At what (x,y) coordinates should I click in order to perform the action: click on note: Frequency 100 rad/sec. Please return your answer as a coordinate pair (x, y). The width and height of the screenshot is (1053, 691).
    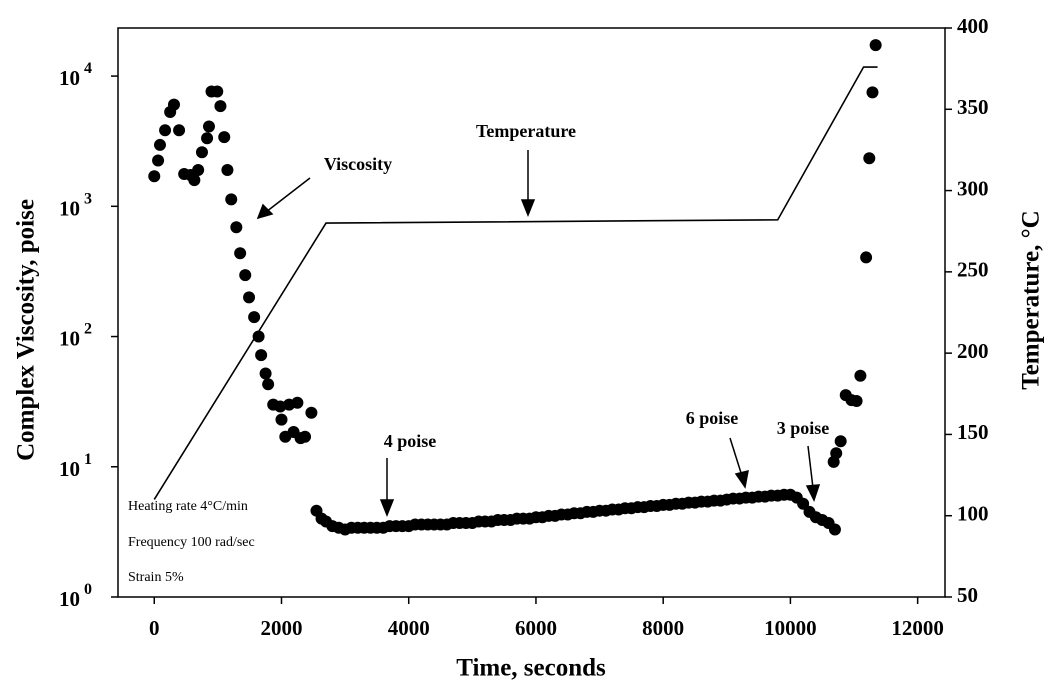
    Looking at the image, I should click on (191, 542).